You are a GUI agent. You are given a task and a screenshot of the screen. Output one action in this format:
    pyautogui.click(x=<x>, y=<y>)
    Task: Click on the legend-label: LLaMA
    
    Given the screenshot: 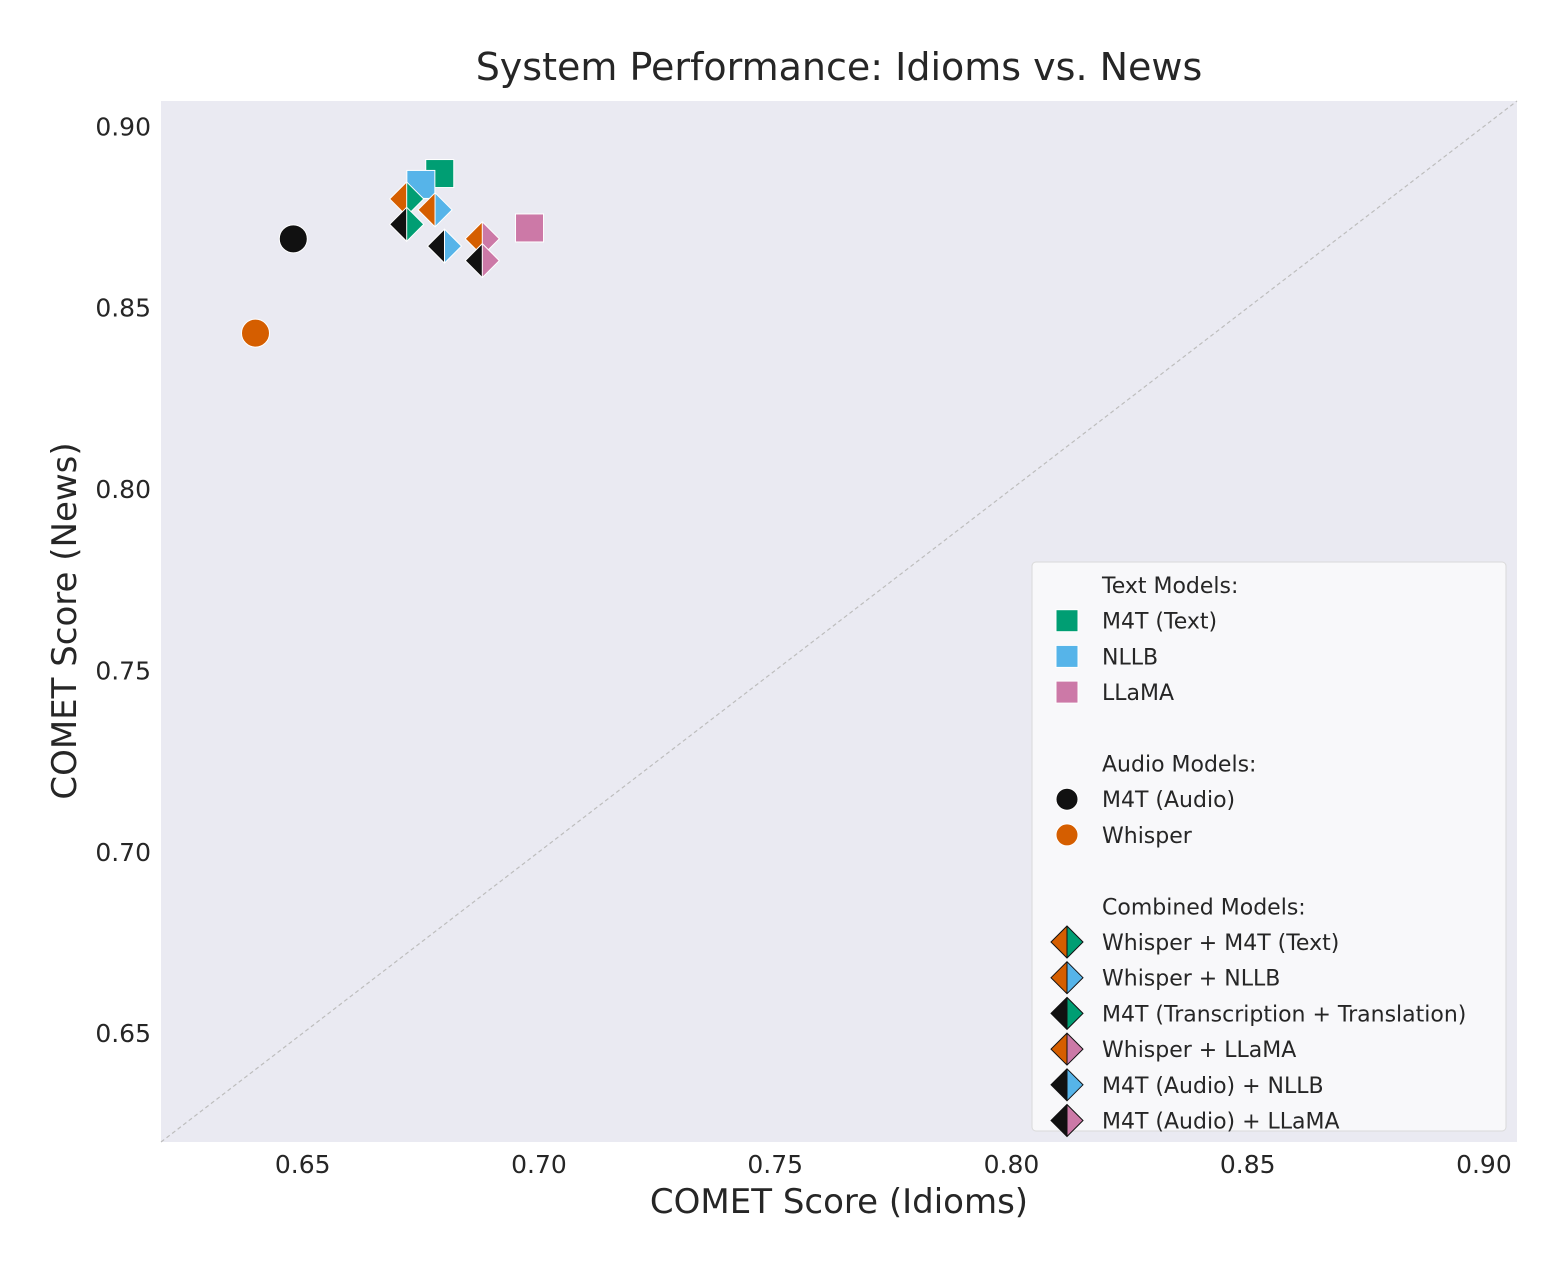 What is the action you would take?
    pyautogui.click(x=1138, y=693)
    